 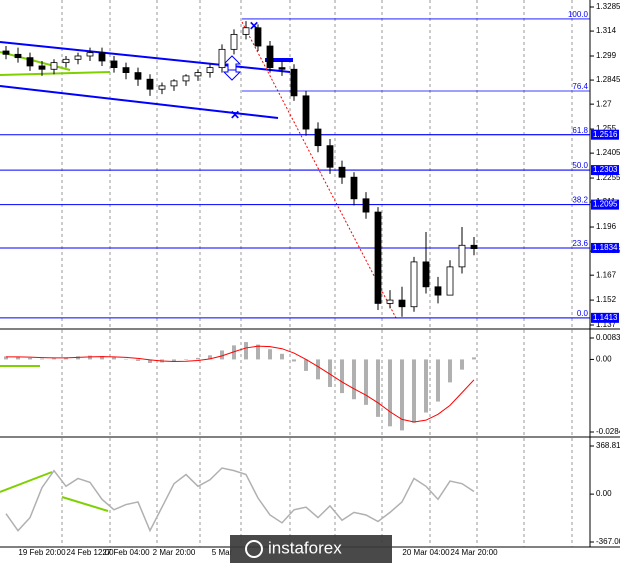 What do you see at coordinates (580, 130) in the screenshot?
I see `fib-ratio-label: 61.8` at bounding box center [580, 130].